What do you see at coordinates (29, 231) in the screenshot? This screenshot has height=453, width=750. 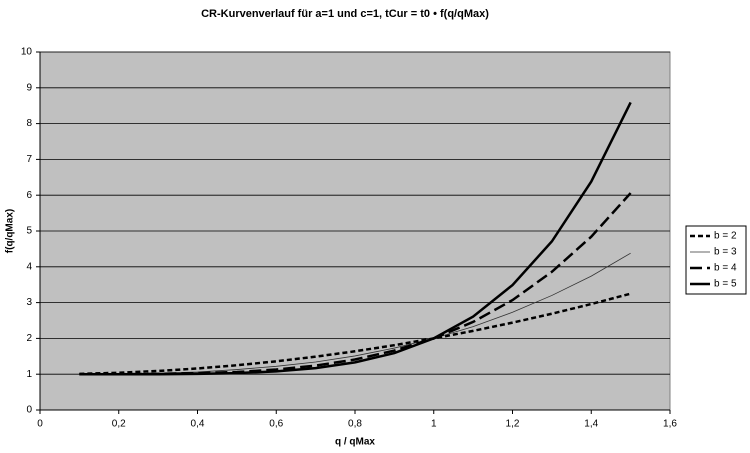 I see `y-tick-label: 5` at bounding box center [29, 231].